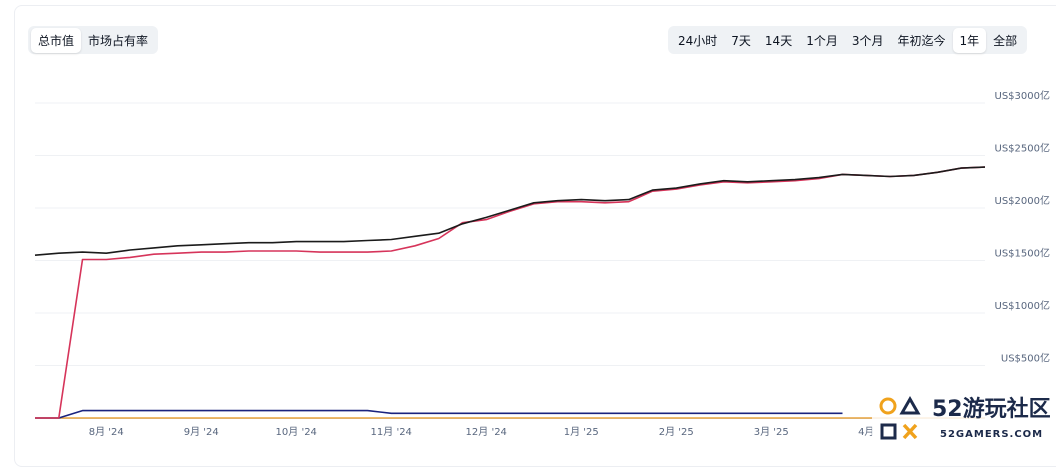  What do you see at coordinates (486, 432) in the screenshot?
I see `x-tick-label: 12月 '24` at bounding box center [486, 432].